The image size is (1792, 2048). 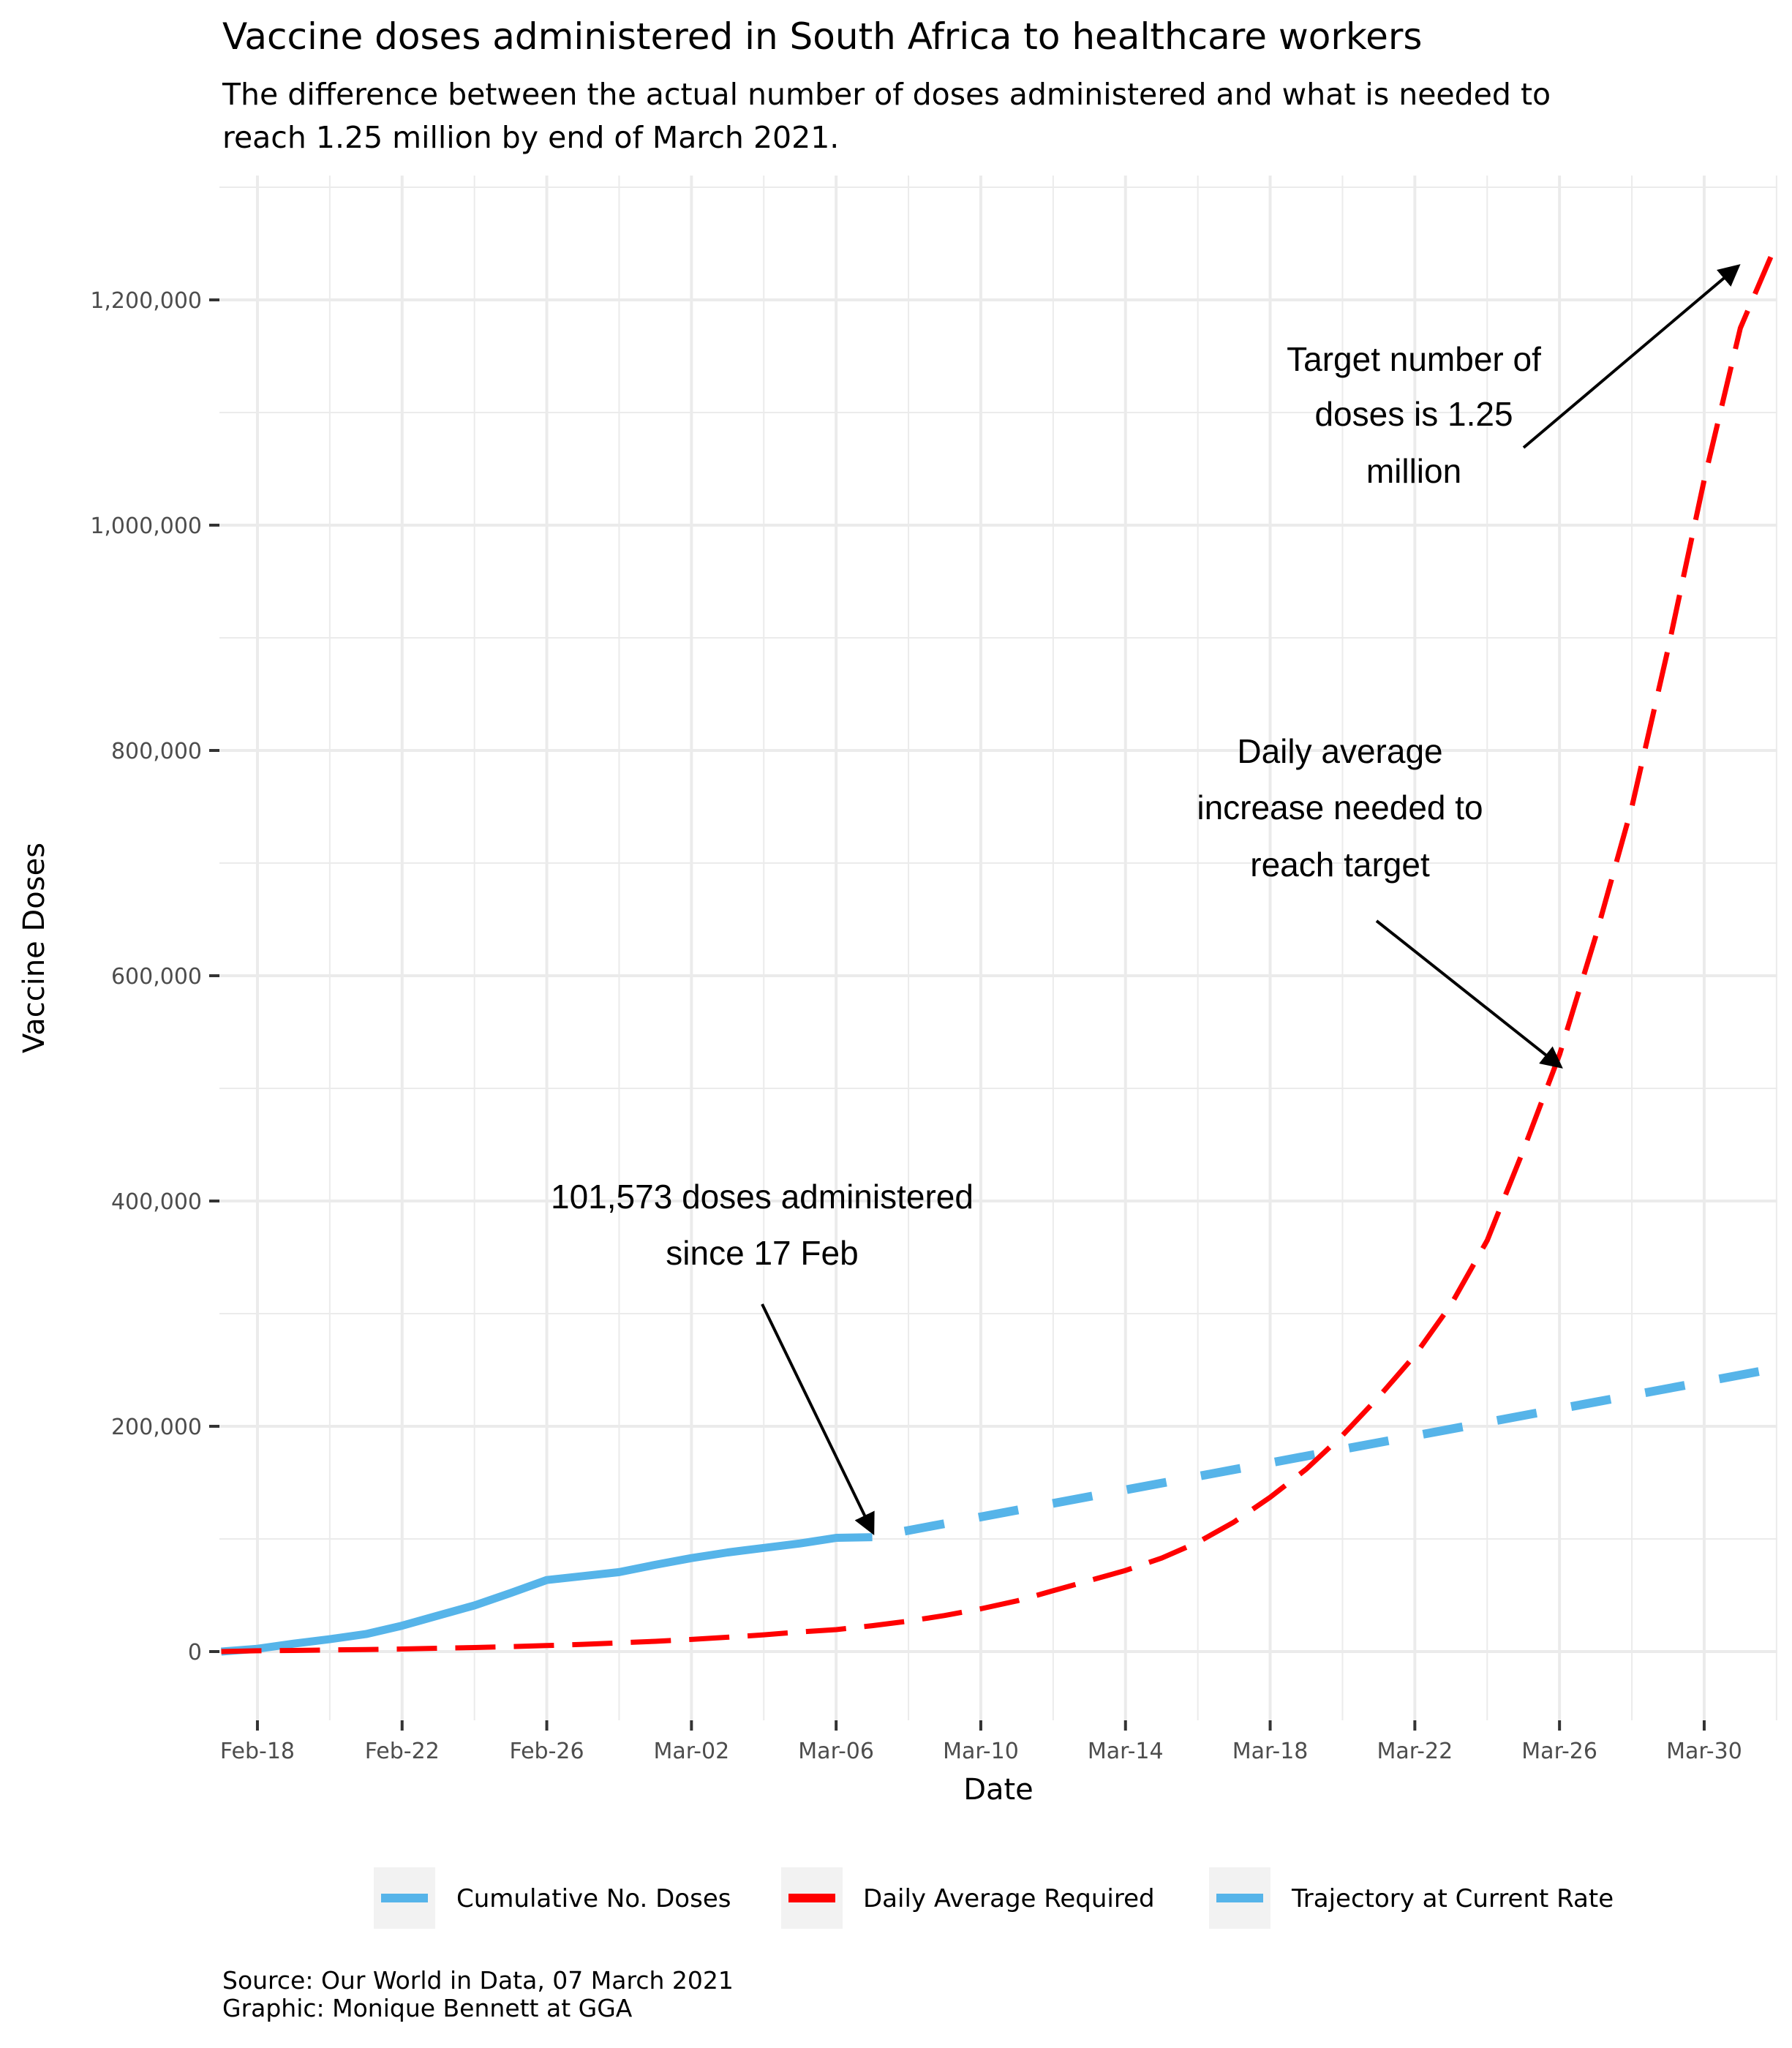 What do you see at coordinates (981, 1751) in the screenshot?
I see `x-tick-label: Mar-10` at bounding box center [981, 1751].